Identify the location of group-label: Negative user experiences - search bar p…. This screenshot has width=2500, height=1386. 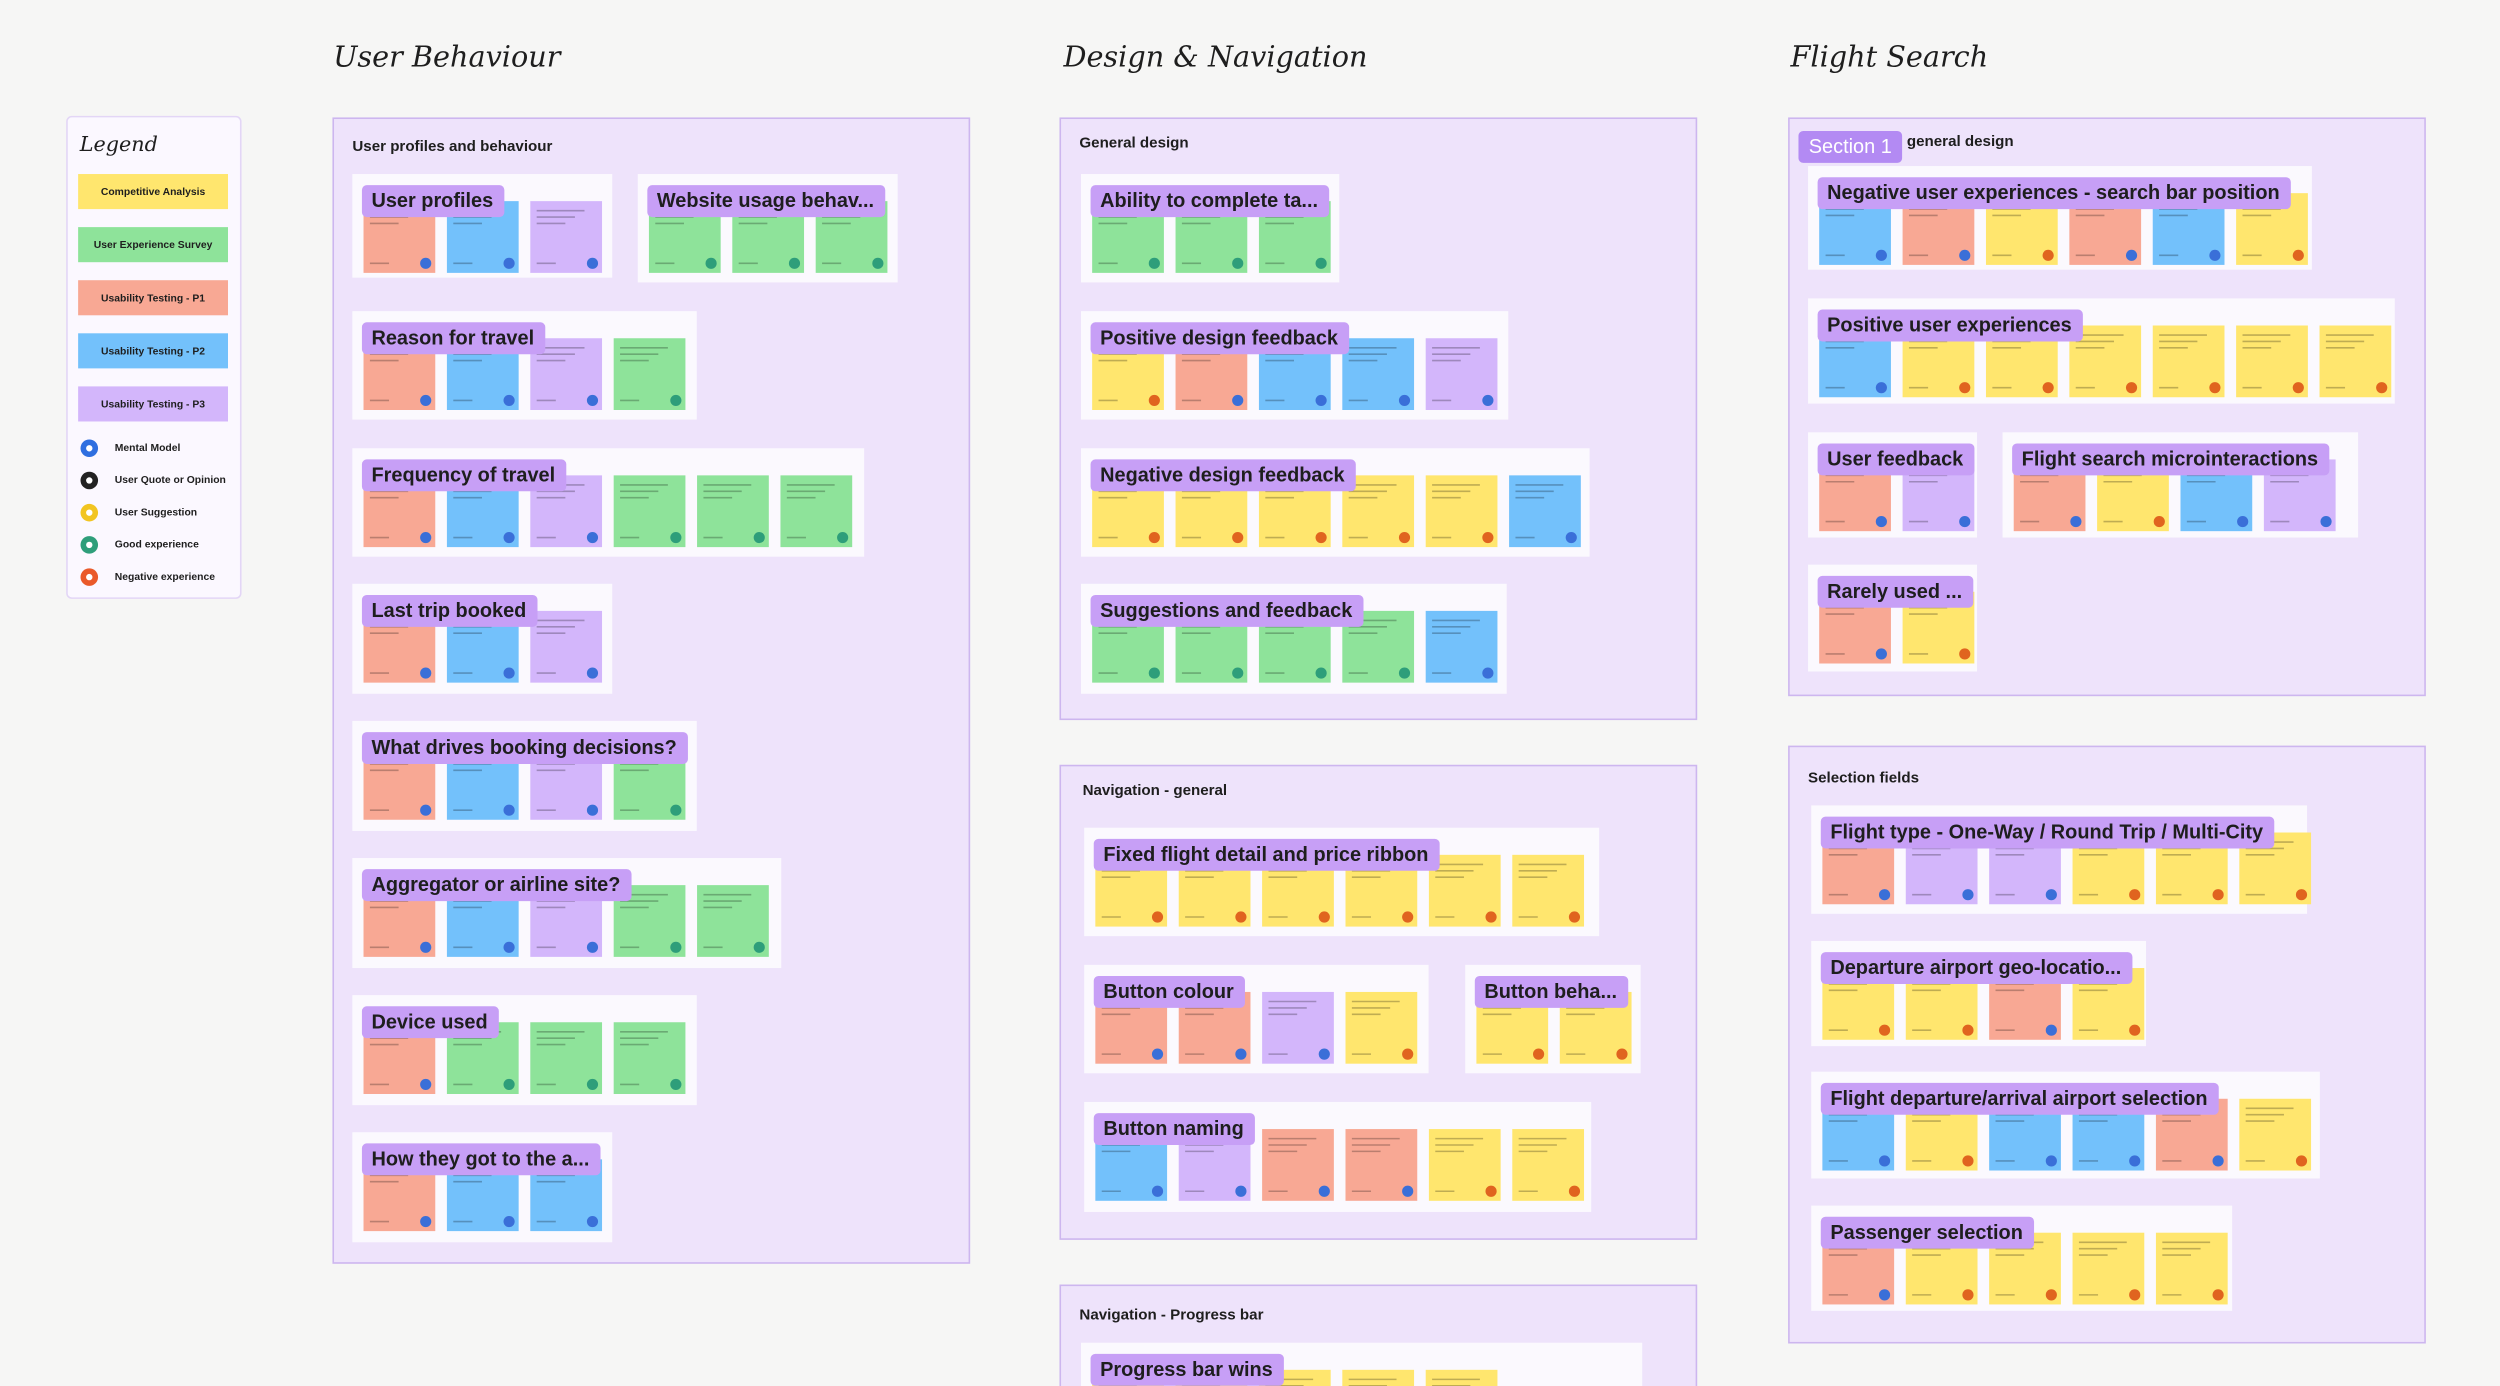
(2053, 193).